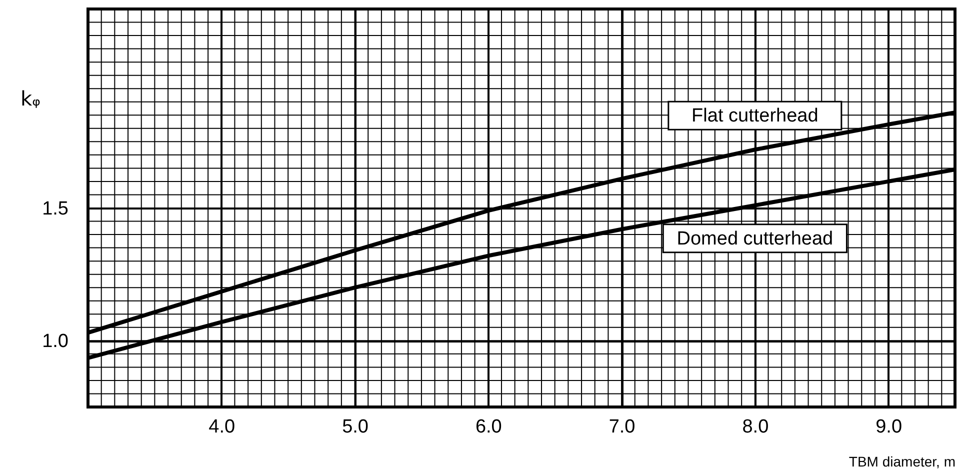  What do you see at coordinates (755, 116) in the screenshot?
I see `series-label: Flat cutterhead` at bounding box center [755, 116].